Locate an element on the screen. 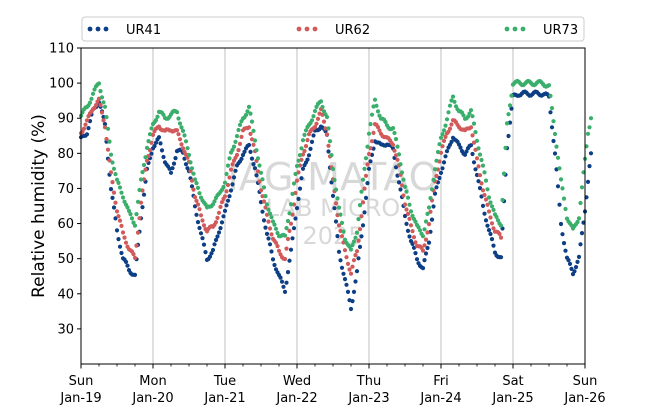 Image resolution: width=650 pixels, height=409 pixels. x-tick-day: Tue is located at coordinates (224, 381).